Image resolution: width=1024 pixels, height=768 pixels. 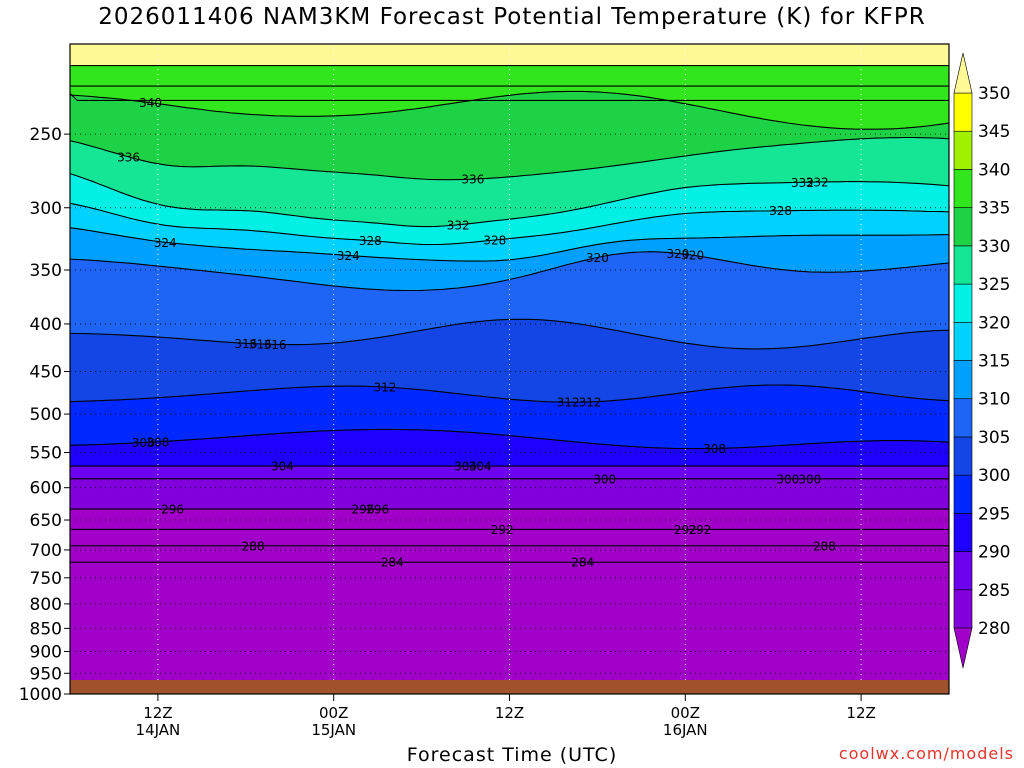 What do you see at coordinates (685, 730) in the screenshot?
I see `x-tick-date: 16JAN` at bounding box center [685, 730].